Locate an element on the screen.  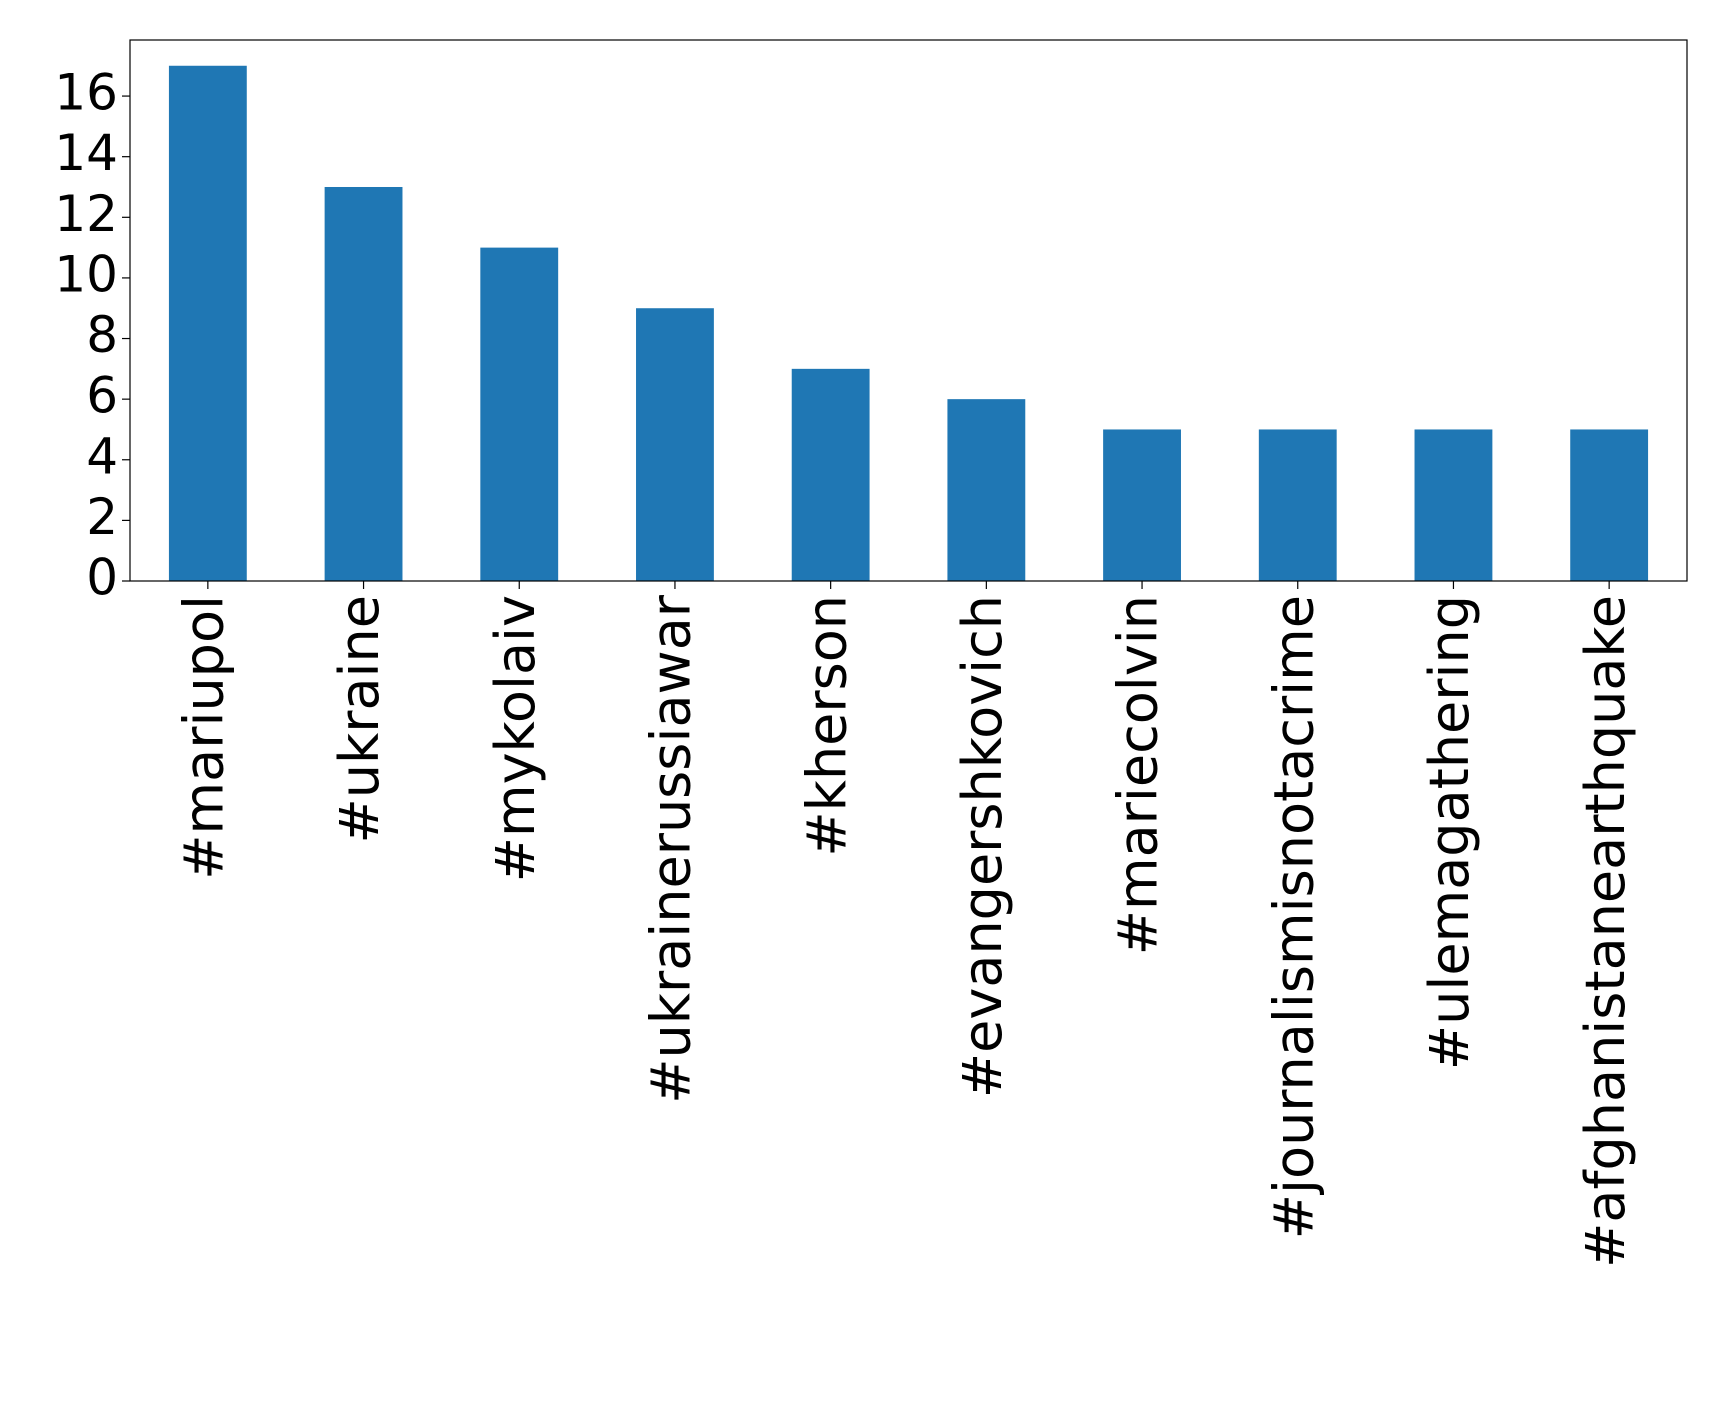
x-tick-label: #evangershkovich is located at coordinates (982, 846).